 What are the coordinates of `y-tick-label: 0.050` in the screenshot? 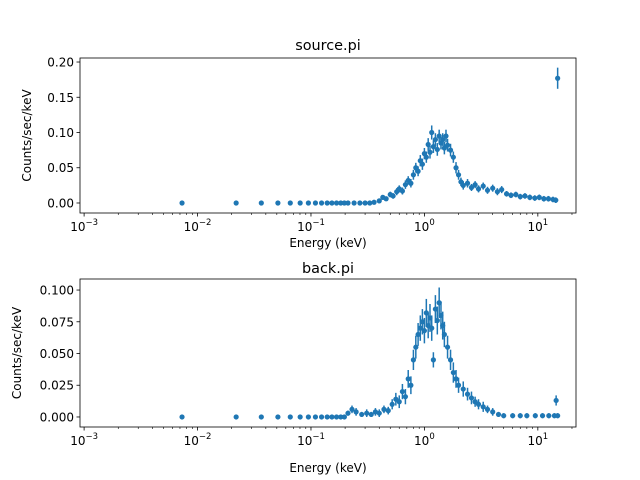 It's located at (57, 354).